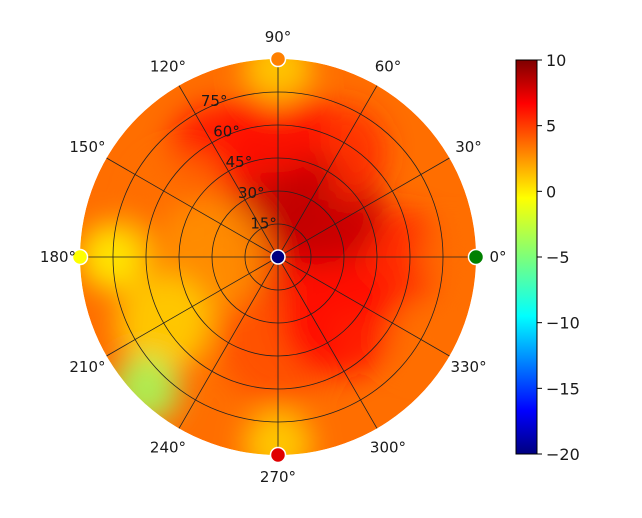 The width and height of the screenshot is (642, 518). I want to click on radial-tick-label: 30°, so click(251, 193).